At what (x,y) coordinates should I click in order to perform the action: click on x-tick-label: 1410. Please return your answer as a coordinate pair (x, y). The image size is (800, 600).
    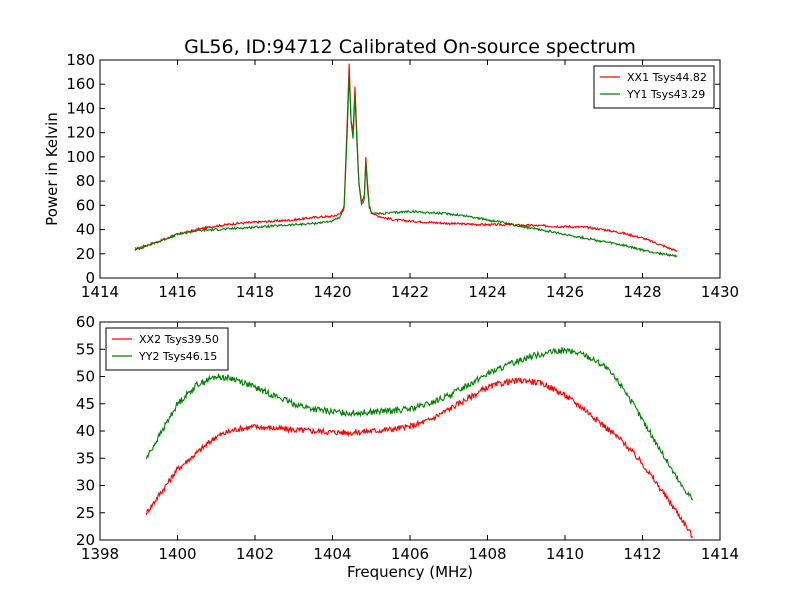
    Looking at the image, I should click on (565, 554).